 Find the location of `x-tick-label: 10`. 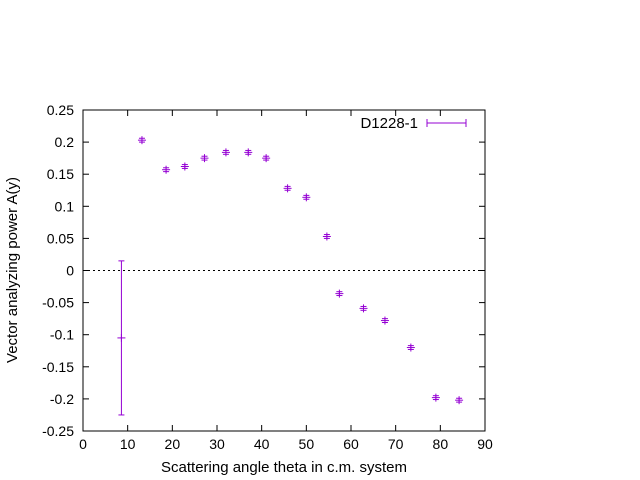

x-tick-label: 10 is located at coordinates (128, 444).